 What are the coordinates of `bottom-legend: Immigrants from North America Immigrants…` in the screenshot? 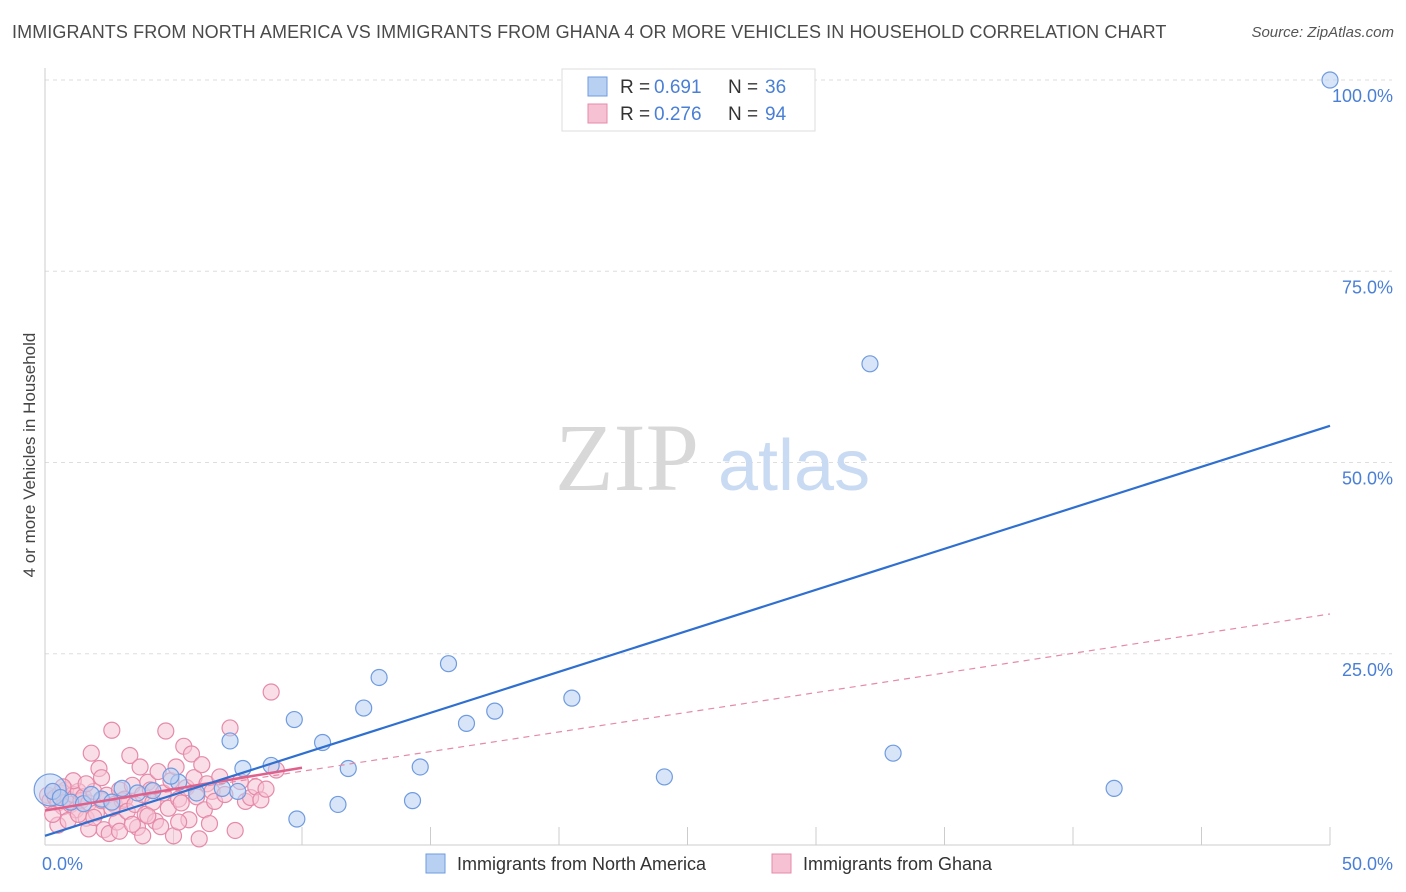 It's located at (709, 863).